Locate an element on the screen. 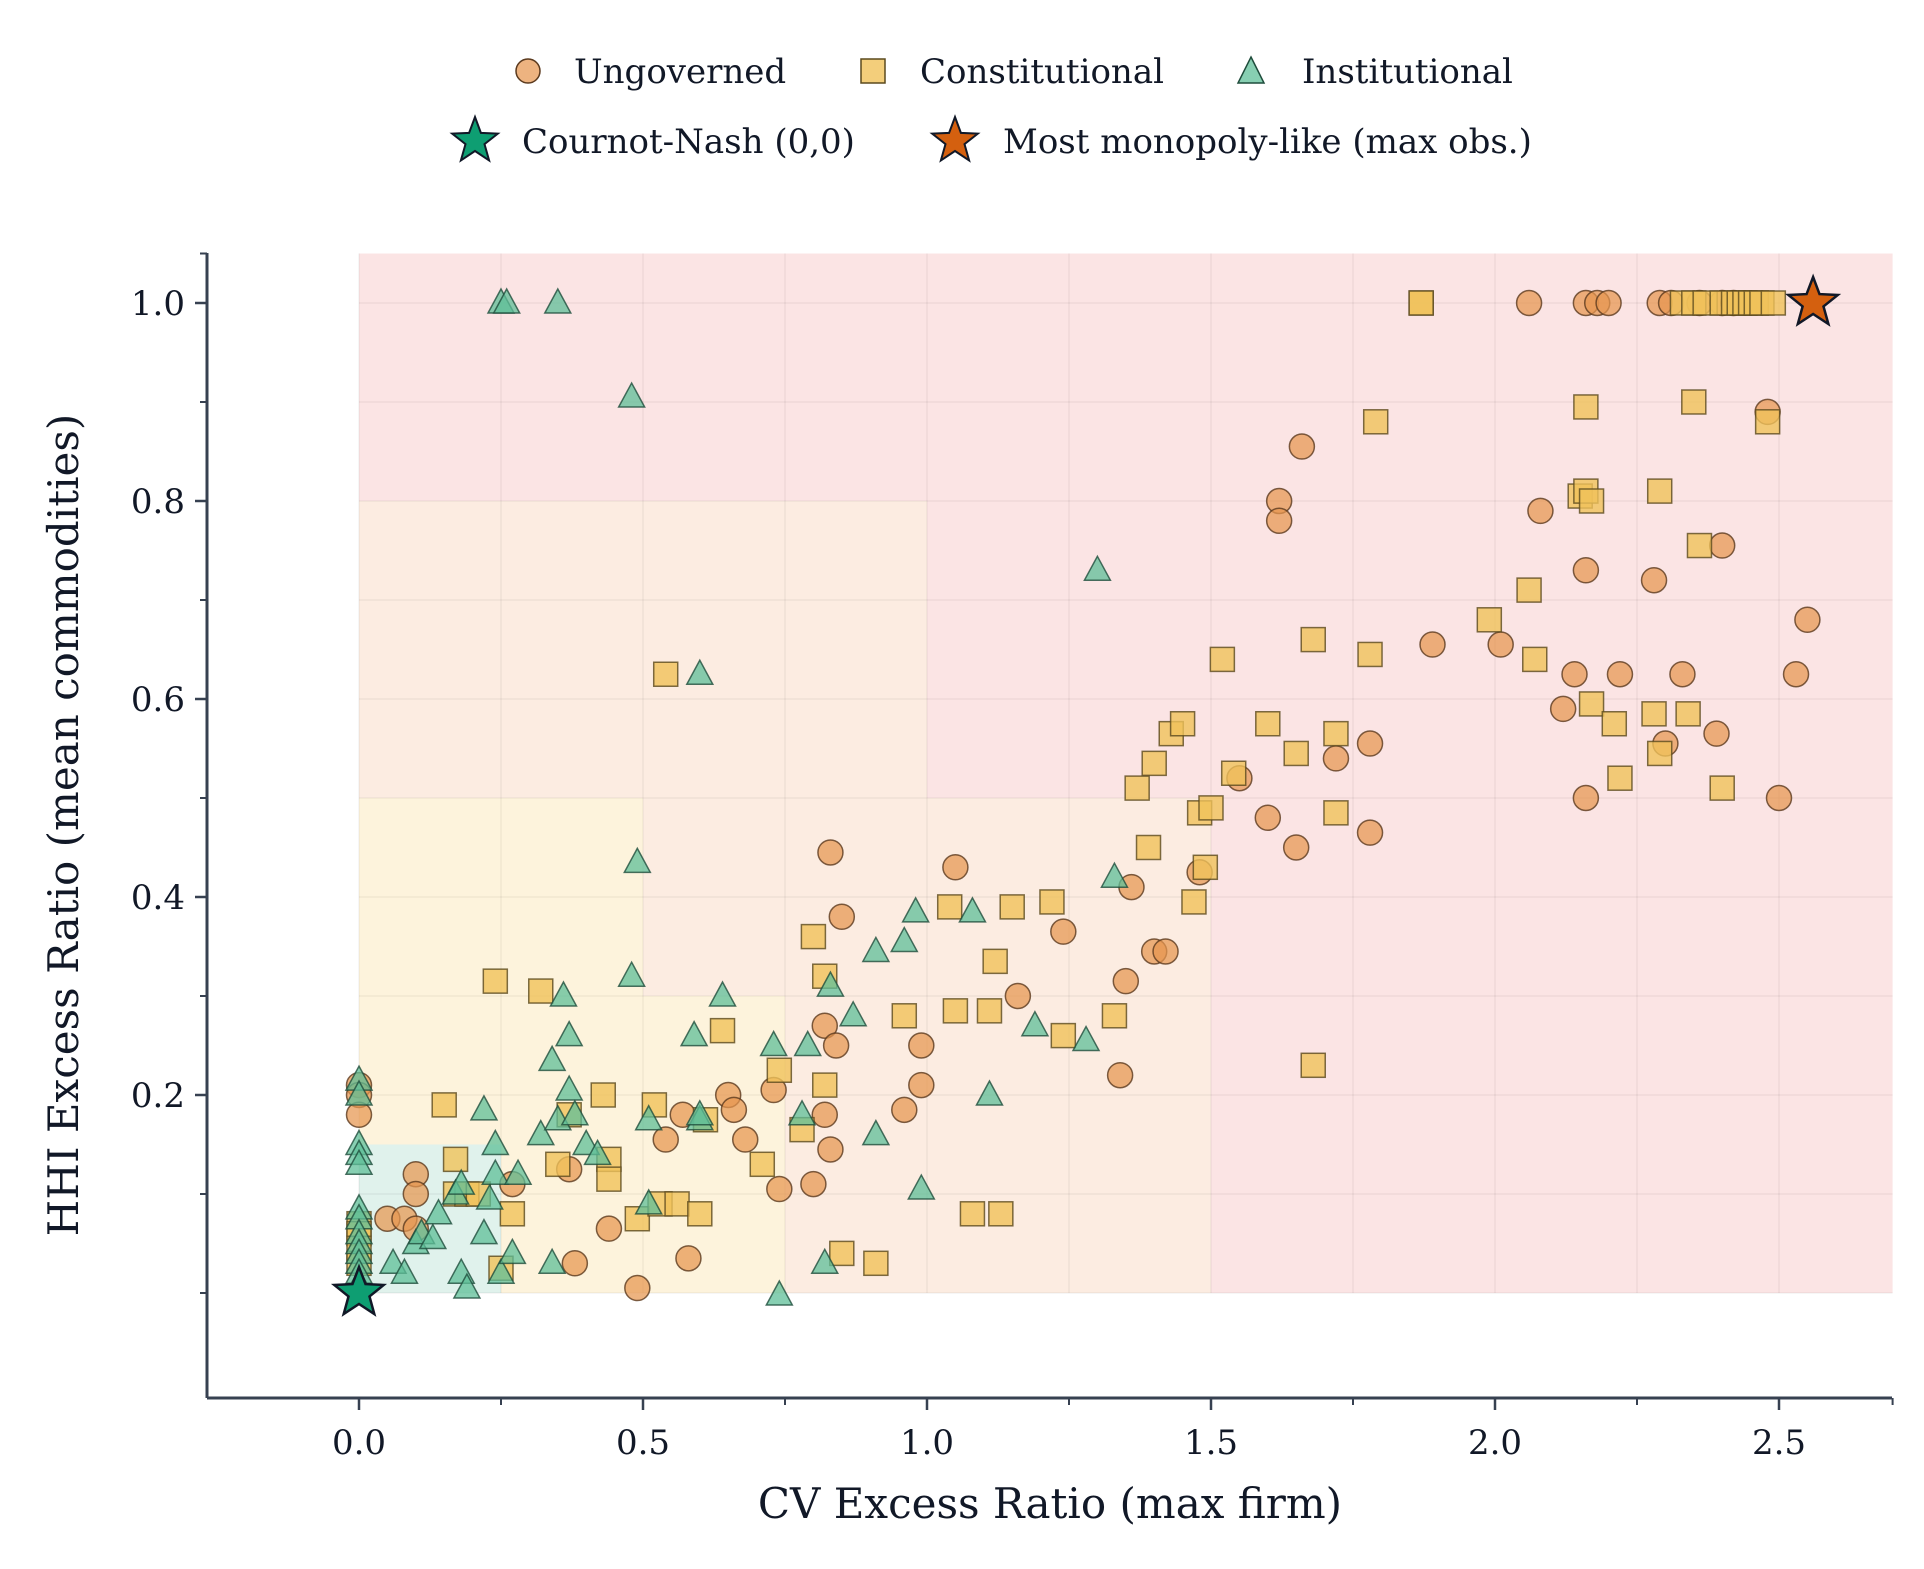 The image size is (1924, 1569). star-most-monopoly-like is located at coordinates (1813, 300).